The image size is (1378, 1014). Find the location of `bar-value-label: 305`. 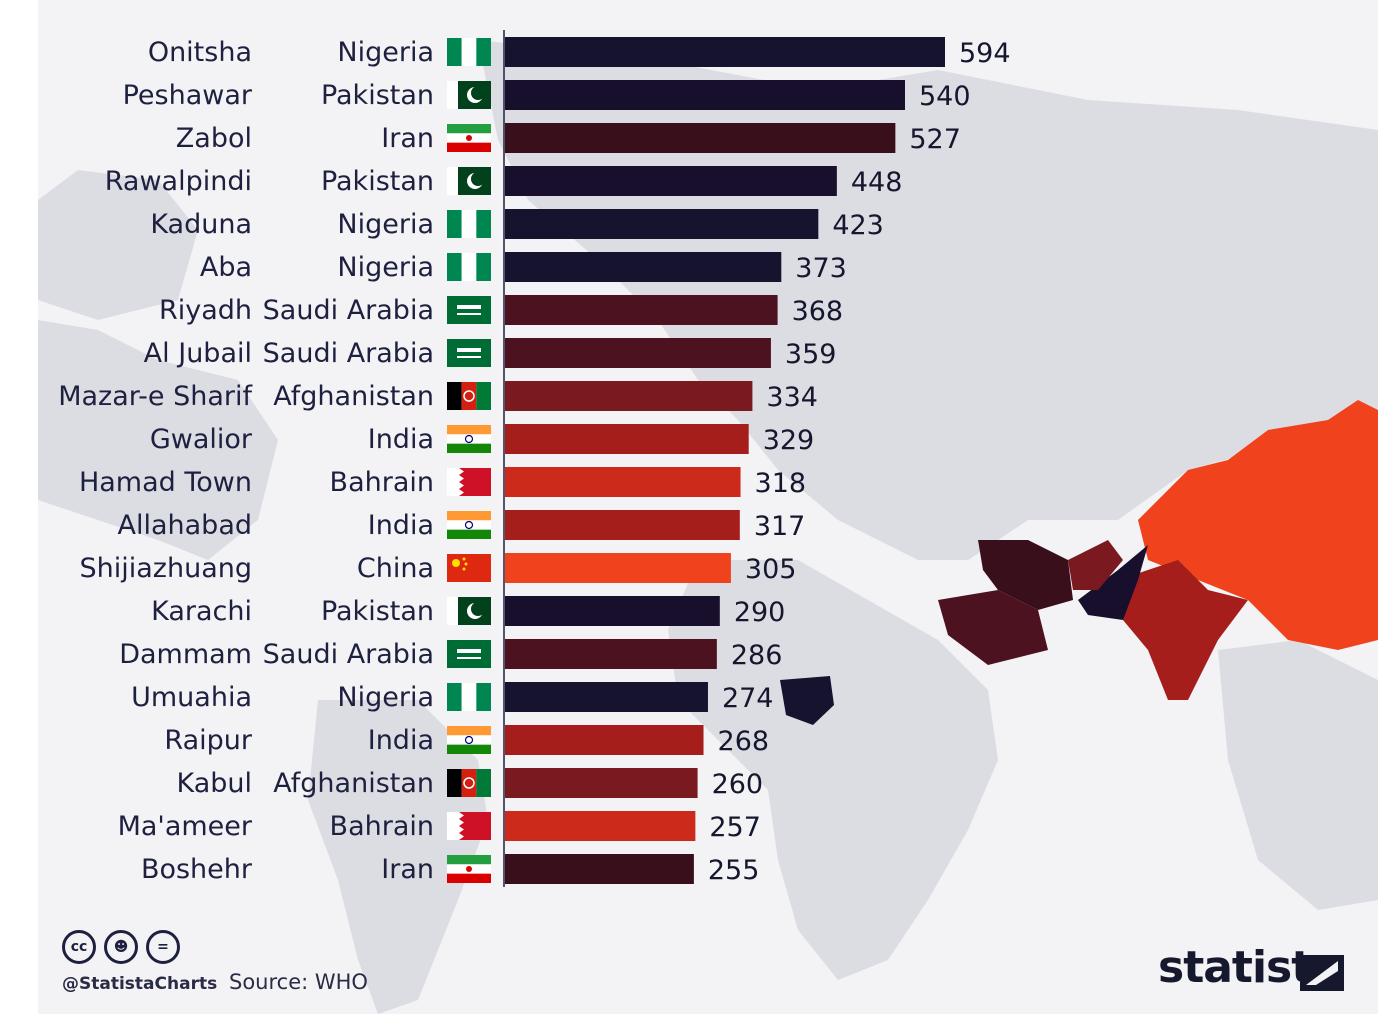

bar-value-label: 305 is located at coordinates (771, 569).